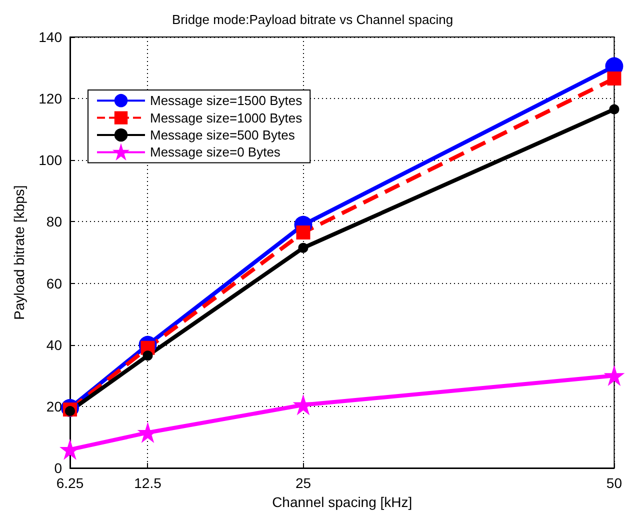 The width and height of the screenshot is (625, 516). What do you see at coordinates (50, 160) in the screenshot?
I see `y-tick-label: 100` at bounding box center [50, 160].